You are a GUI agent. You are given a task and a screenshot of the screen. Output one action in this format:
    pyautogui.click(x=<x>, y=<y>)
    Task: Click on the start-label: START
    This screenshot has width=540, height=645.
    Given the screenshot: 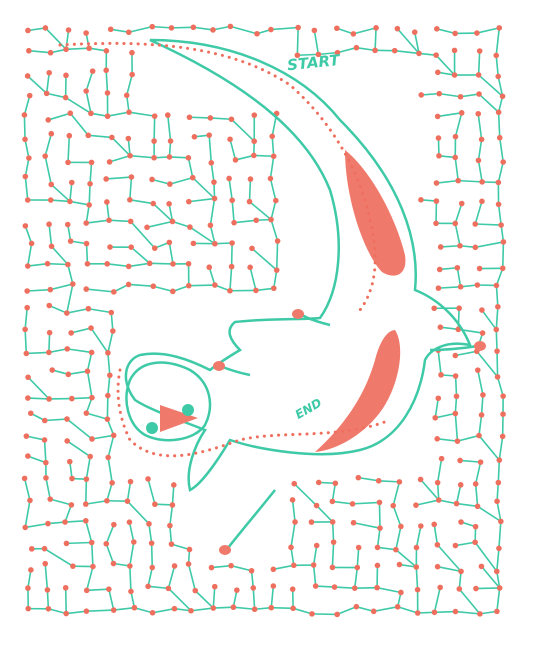 What is the action you would take?
    pyautogui.click(x=314, y=63)
    